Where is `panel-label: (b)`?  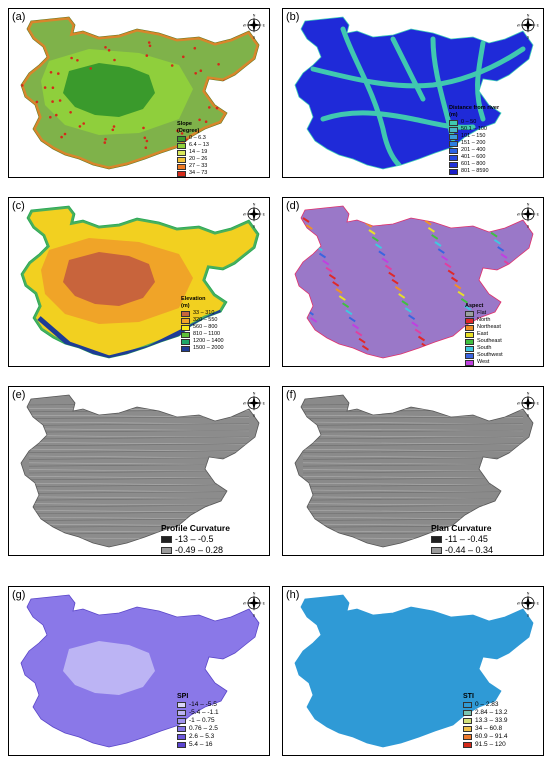 panel-label: (b) is located at coordinates (293, 17).